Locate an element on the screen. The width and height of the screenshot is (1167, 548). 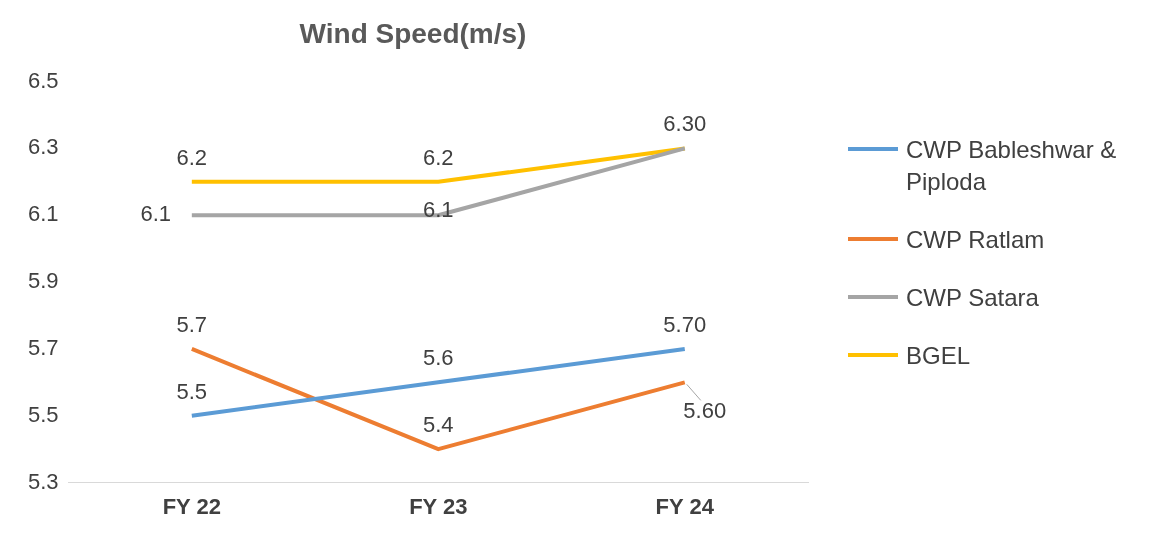
x-tick-label: FY 24 is located at coordinates (685, 506).